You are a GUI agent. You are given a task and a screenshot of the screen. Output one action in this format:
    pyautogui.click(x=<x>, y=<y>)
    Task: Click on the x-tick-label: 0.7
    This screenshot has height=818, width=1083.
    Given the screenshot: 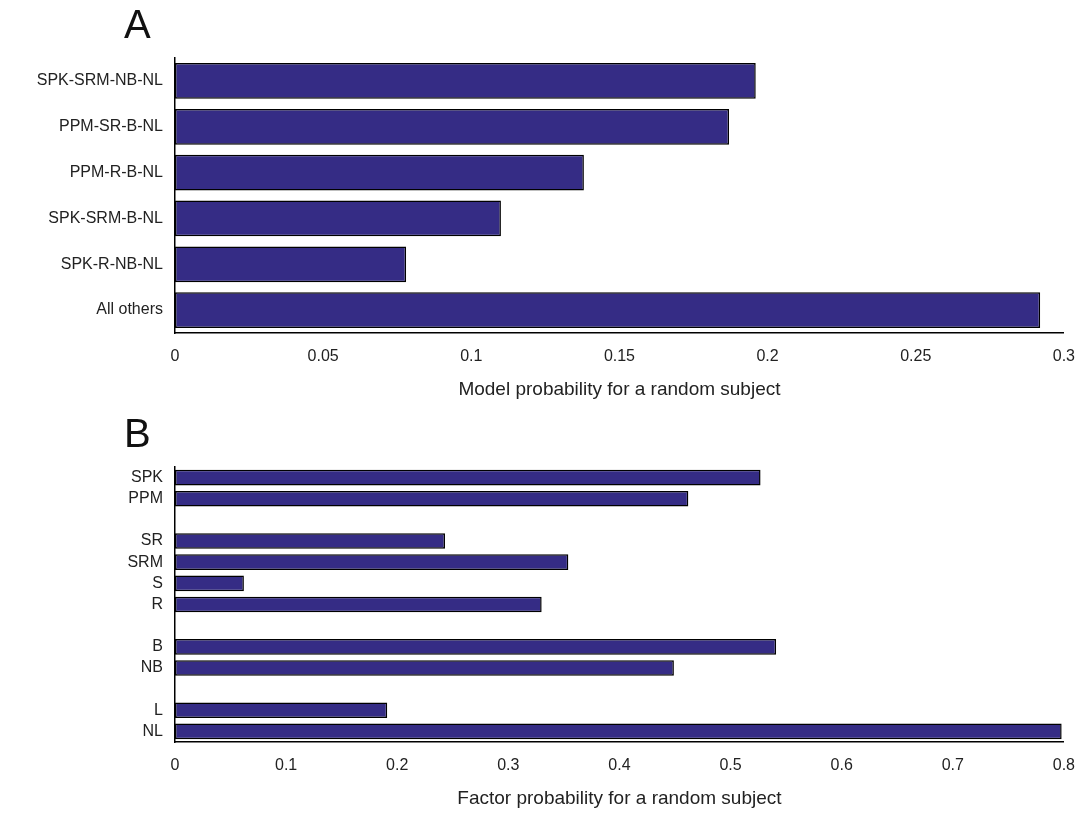 What is the action you would take?
    pyautogui.click(x=952, y=765)
    